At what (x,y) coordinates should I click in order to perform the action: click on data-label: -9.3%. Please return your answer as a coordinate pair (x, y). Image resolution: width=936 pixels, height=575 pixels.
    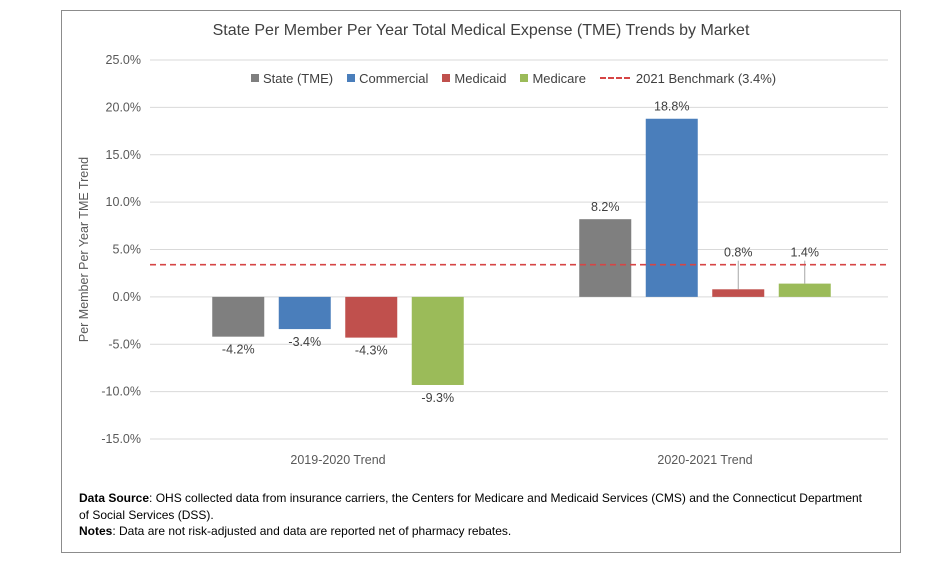
    Looking at the image, I should click on (437, 398).